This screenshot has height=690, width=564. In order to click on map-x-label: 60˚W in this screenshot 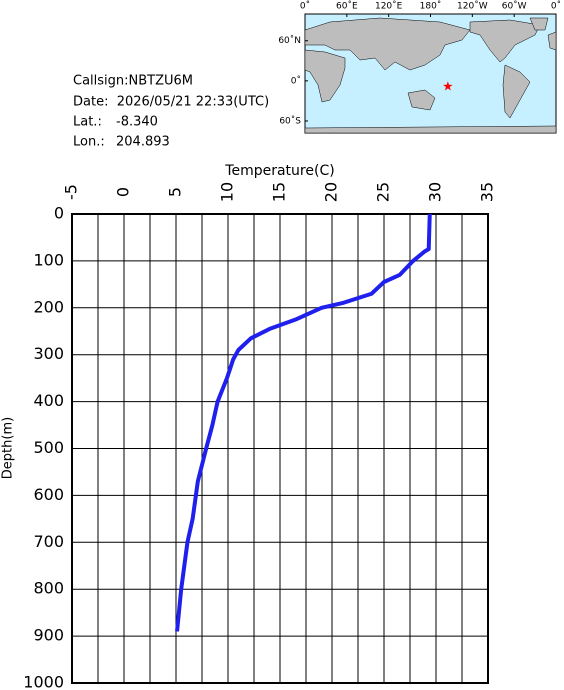, I will do `click(514, 6)`.